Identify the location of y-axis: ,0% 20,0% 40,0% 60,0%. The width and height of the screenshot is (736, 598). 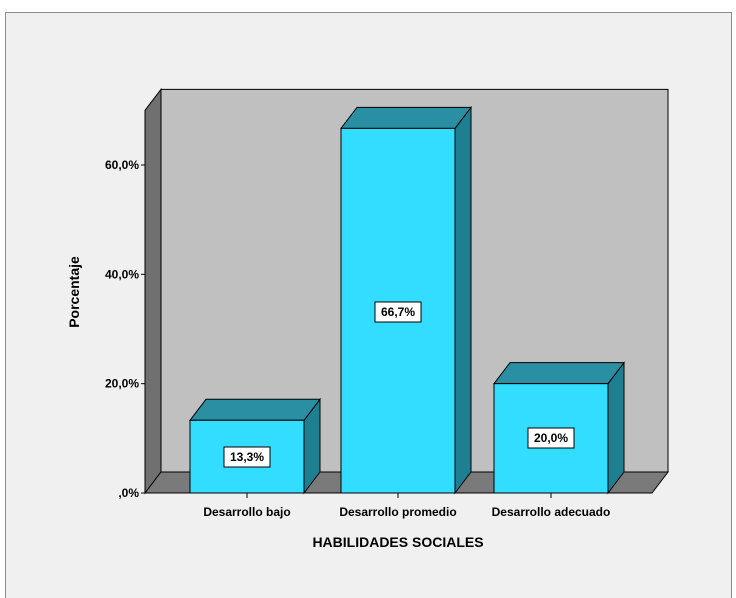
(125, 329).